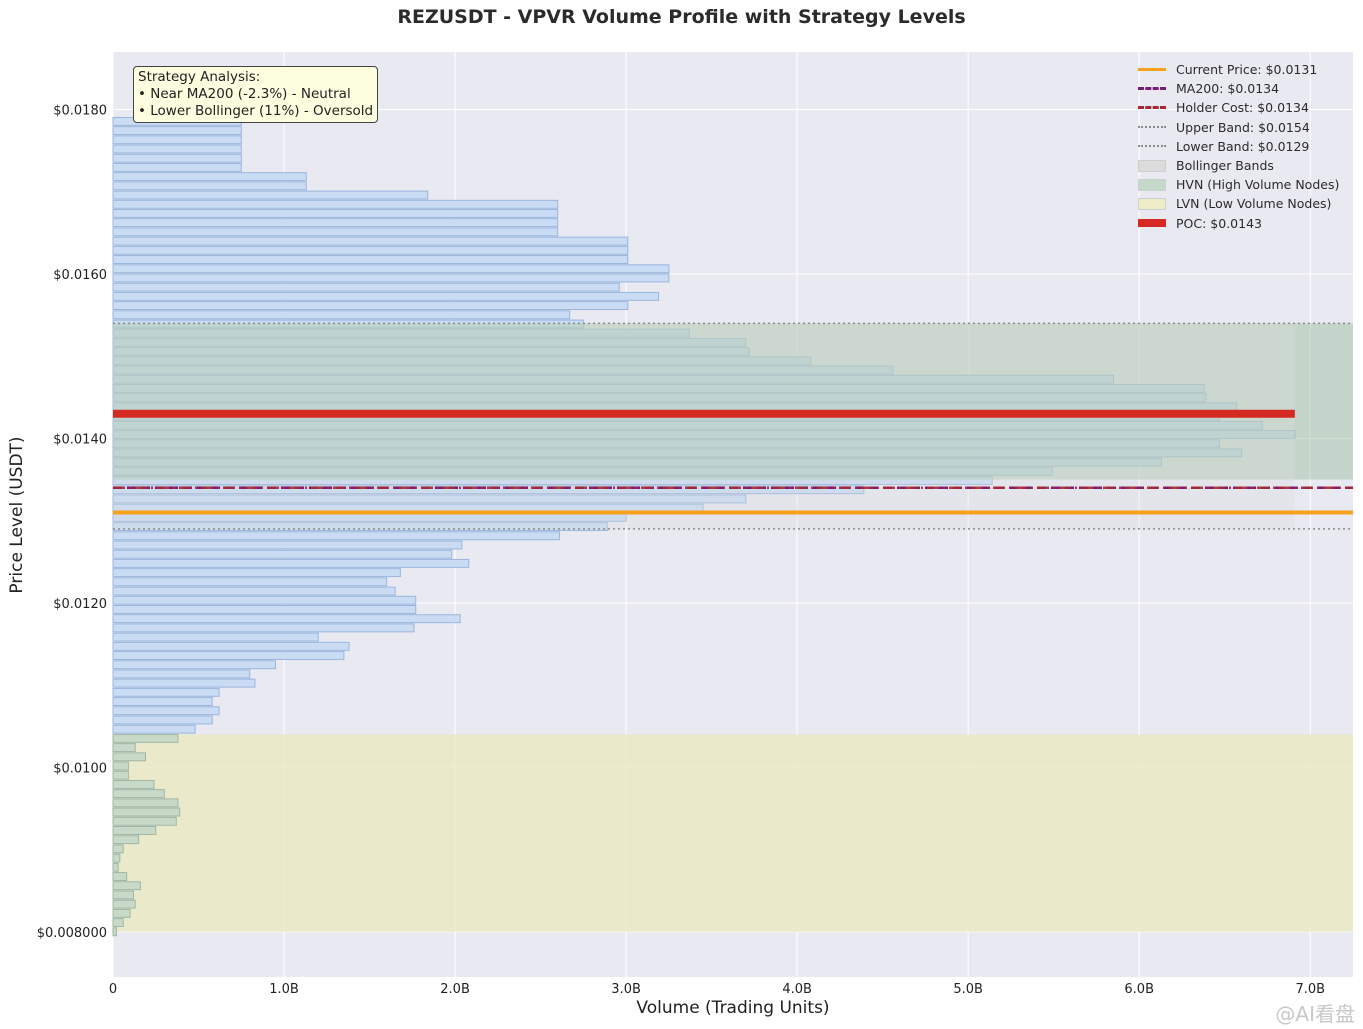 The height and width of the screenshot is (1029, 1363). What do you see at coordinates (72, 933) in the screenshot?
I see `y-tick-label: $0.008000` at bounding box center [72, 933].